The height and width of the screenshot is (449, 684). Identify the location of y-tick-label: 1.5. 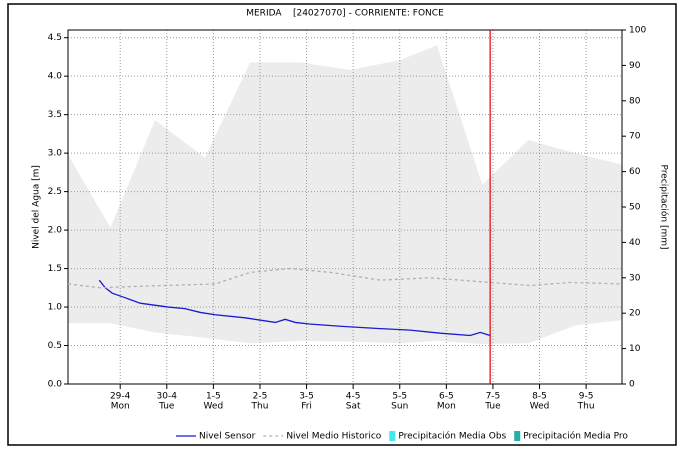
(55, 269).